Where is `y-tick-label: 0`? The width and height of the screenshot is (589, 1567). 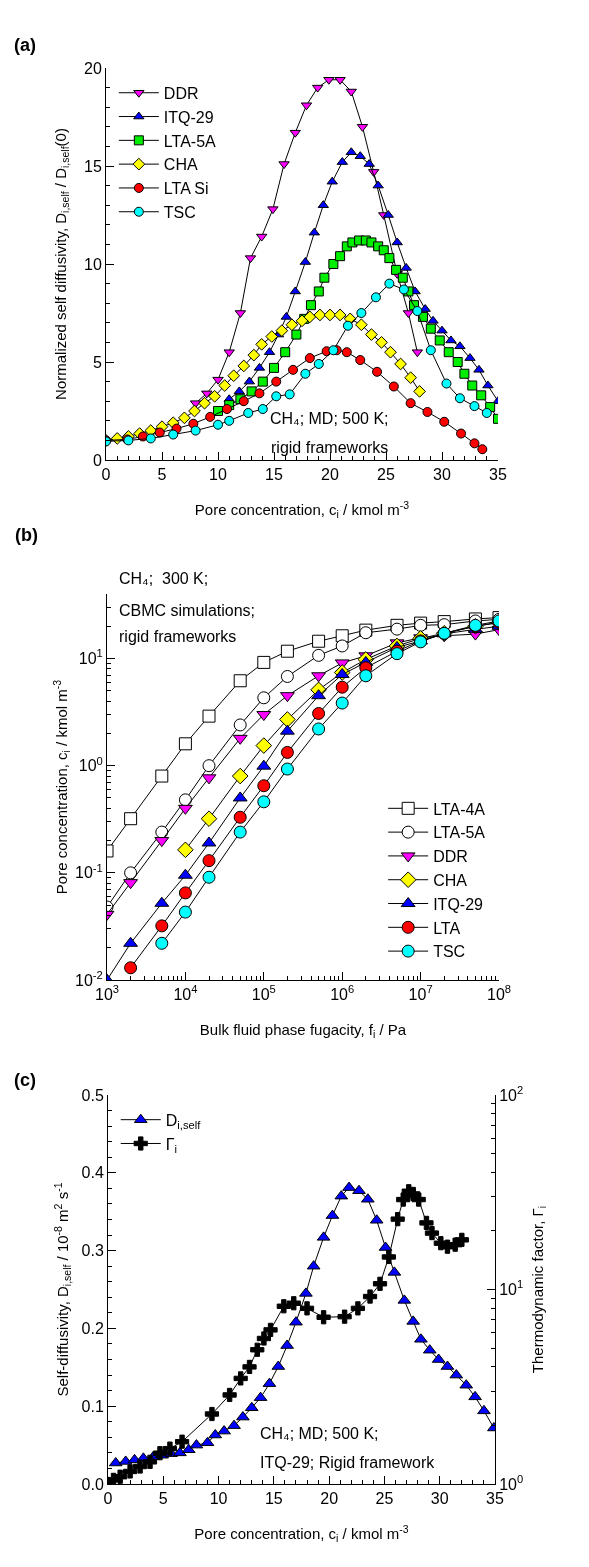 y-tick-label: 0 is located at coordinates (97, 460).